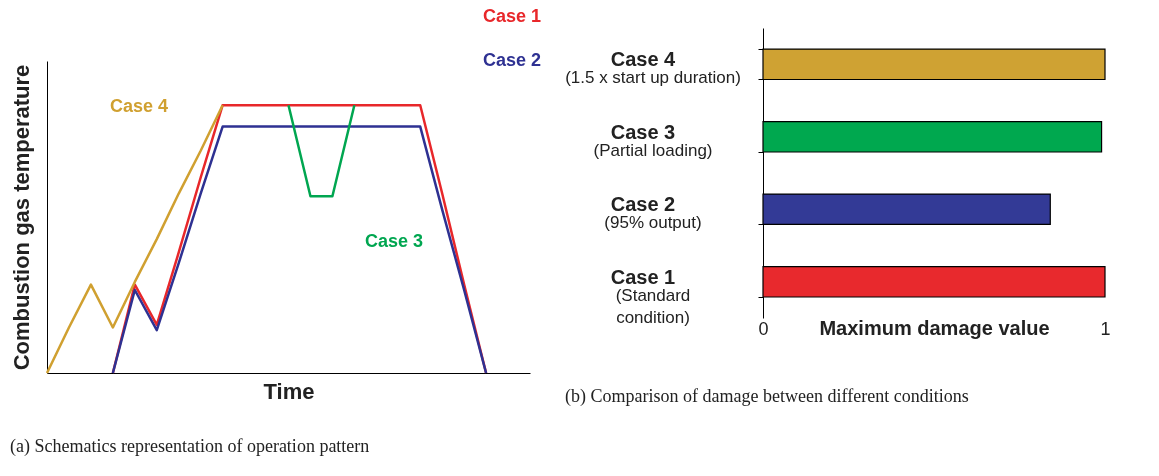  I want to click on text: (b) Comparison of damage between different conditions, so click(767, 396).